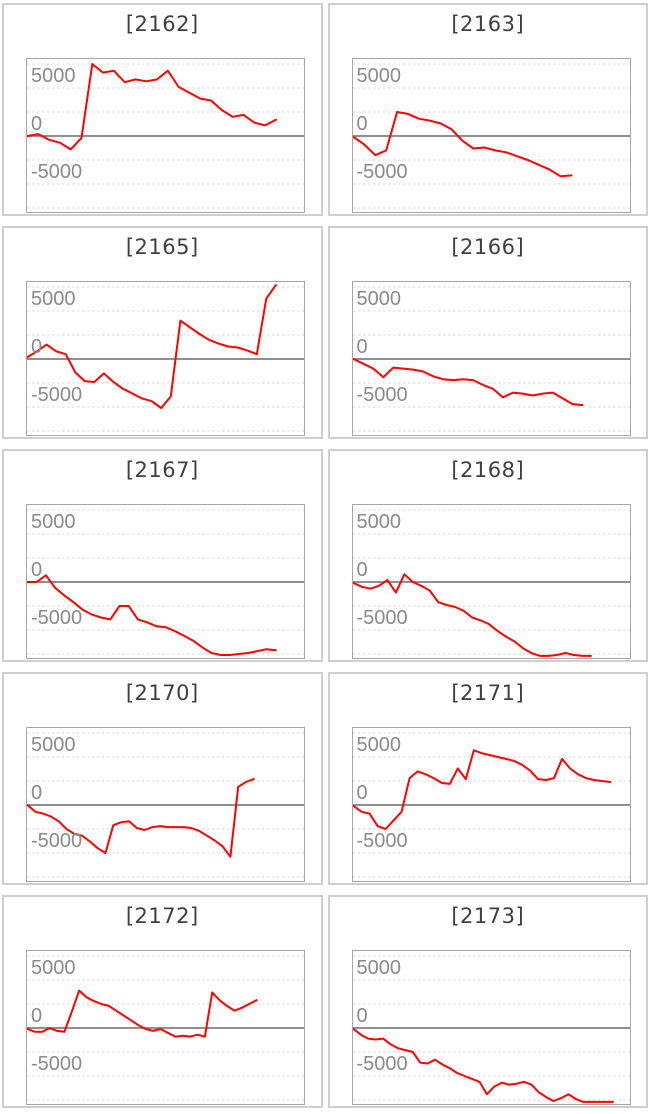 The width and height of the screenshot is (654, 1114). I want to click on chart-title: [2166], so click(488, 247).